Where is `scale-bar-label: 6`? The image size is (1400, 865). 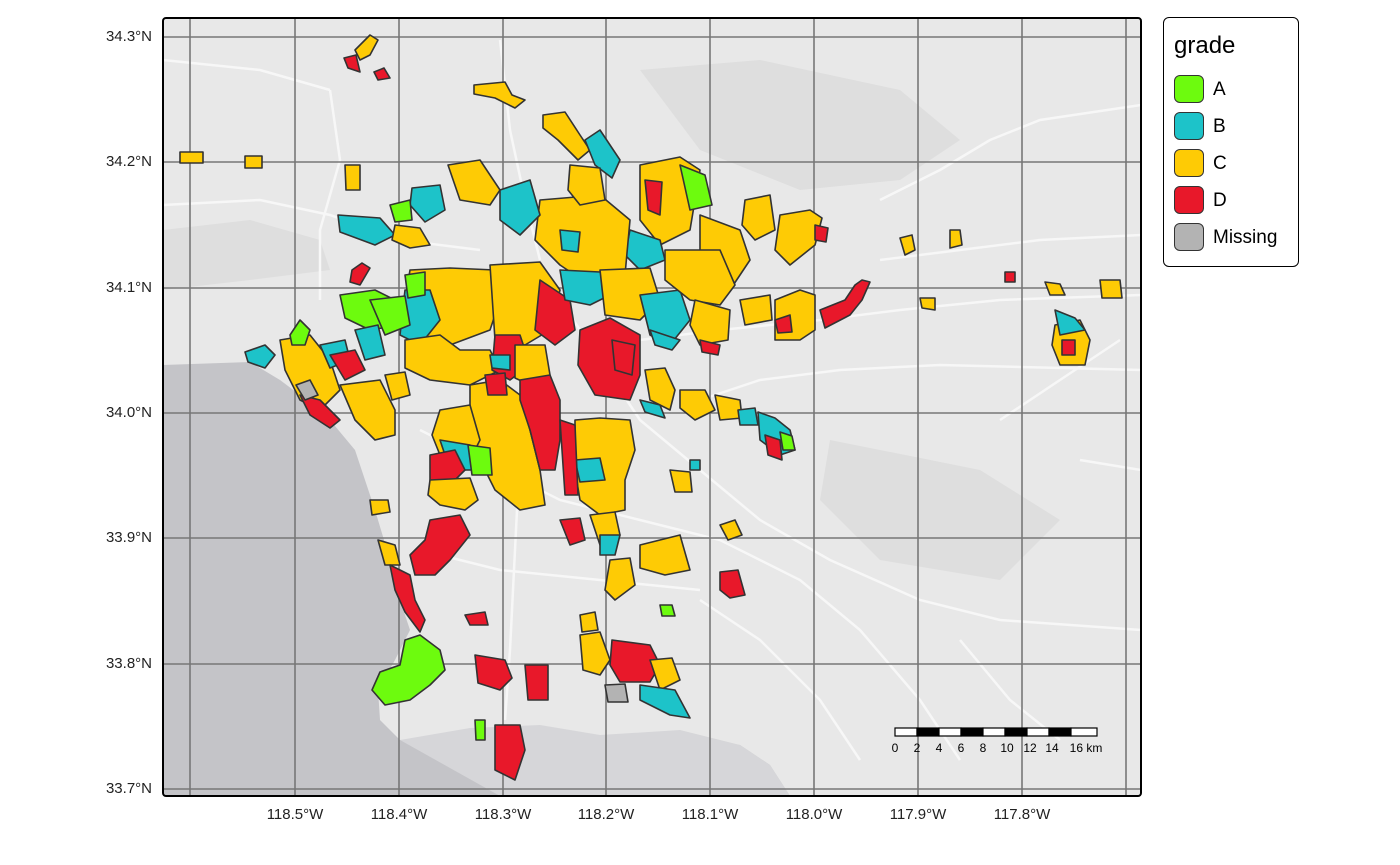 scale-bar-label: 6 is located at coordinates (961, 748).